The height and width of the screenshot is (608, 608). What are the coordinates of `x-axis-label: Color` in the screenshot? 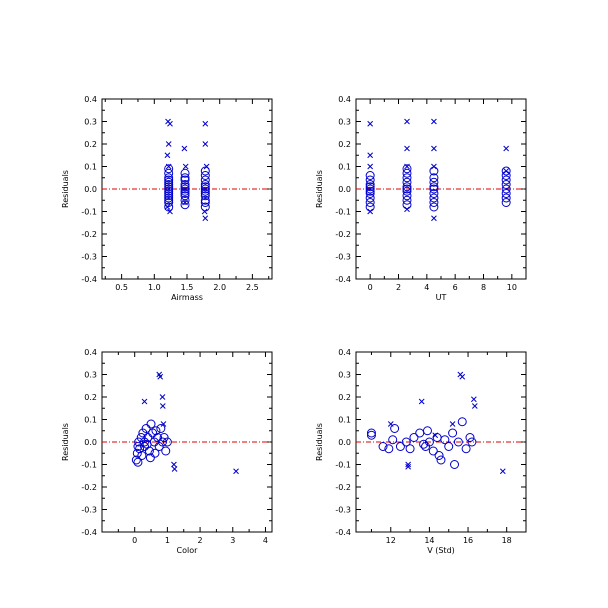 It's located at (188, 550).